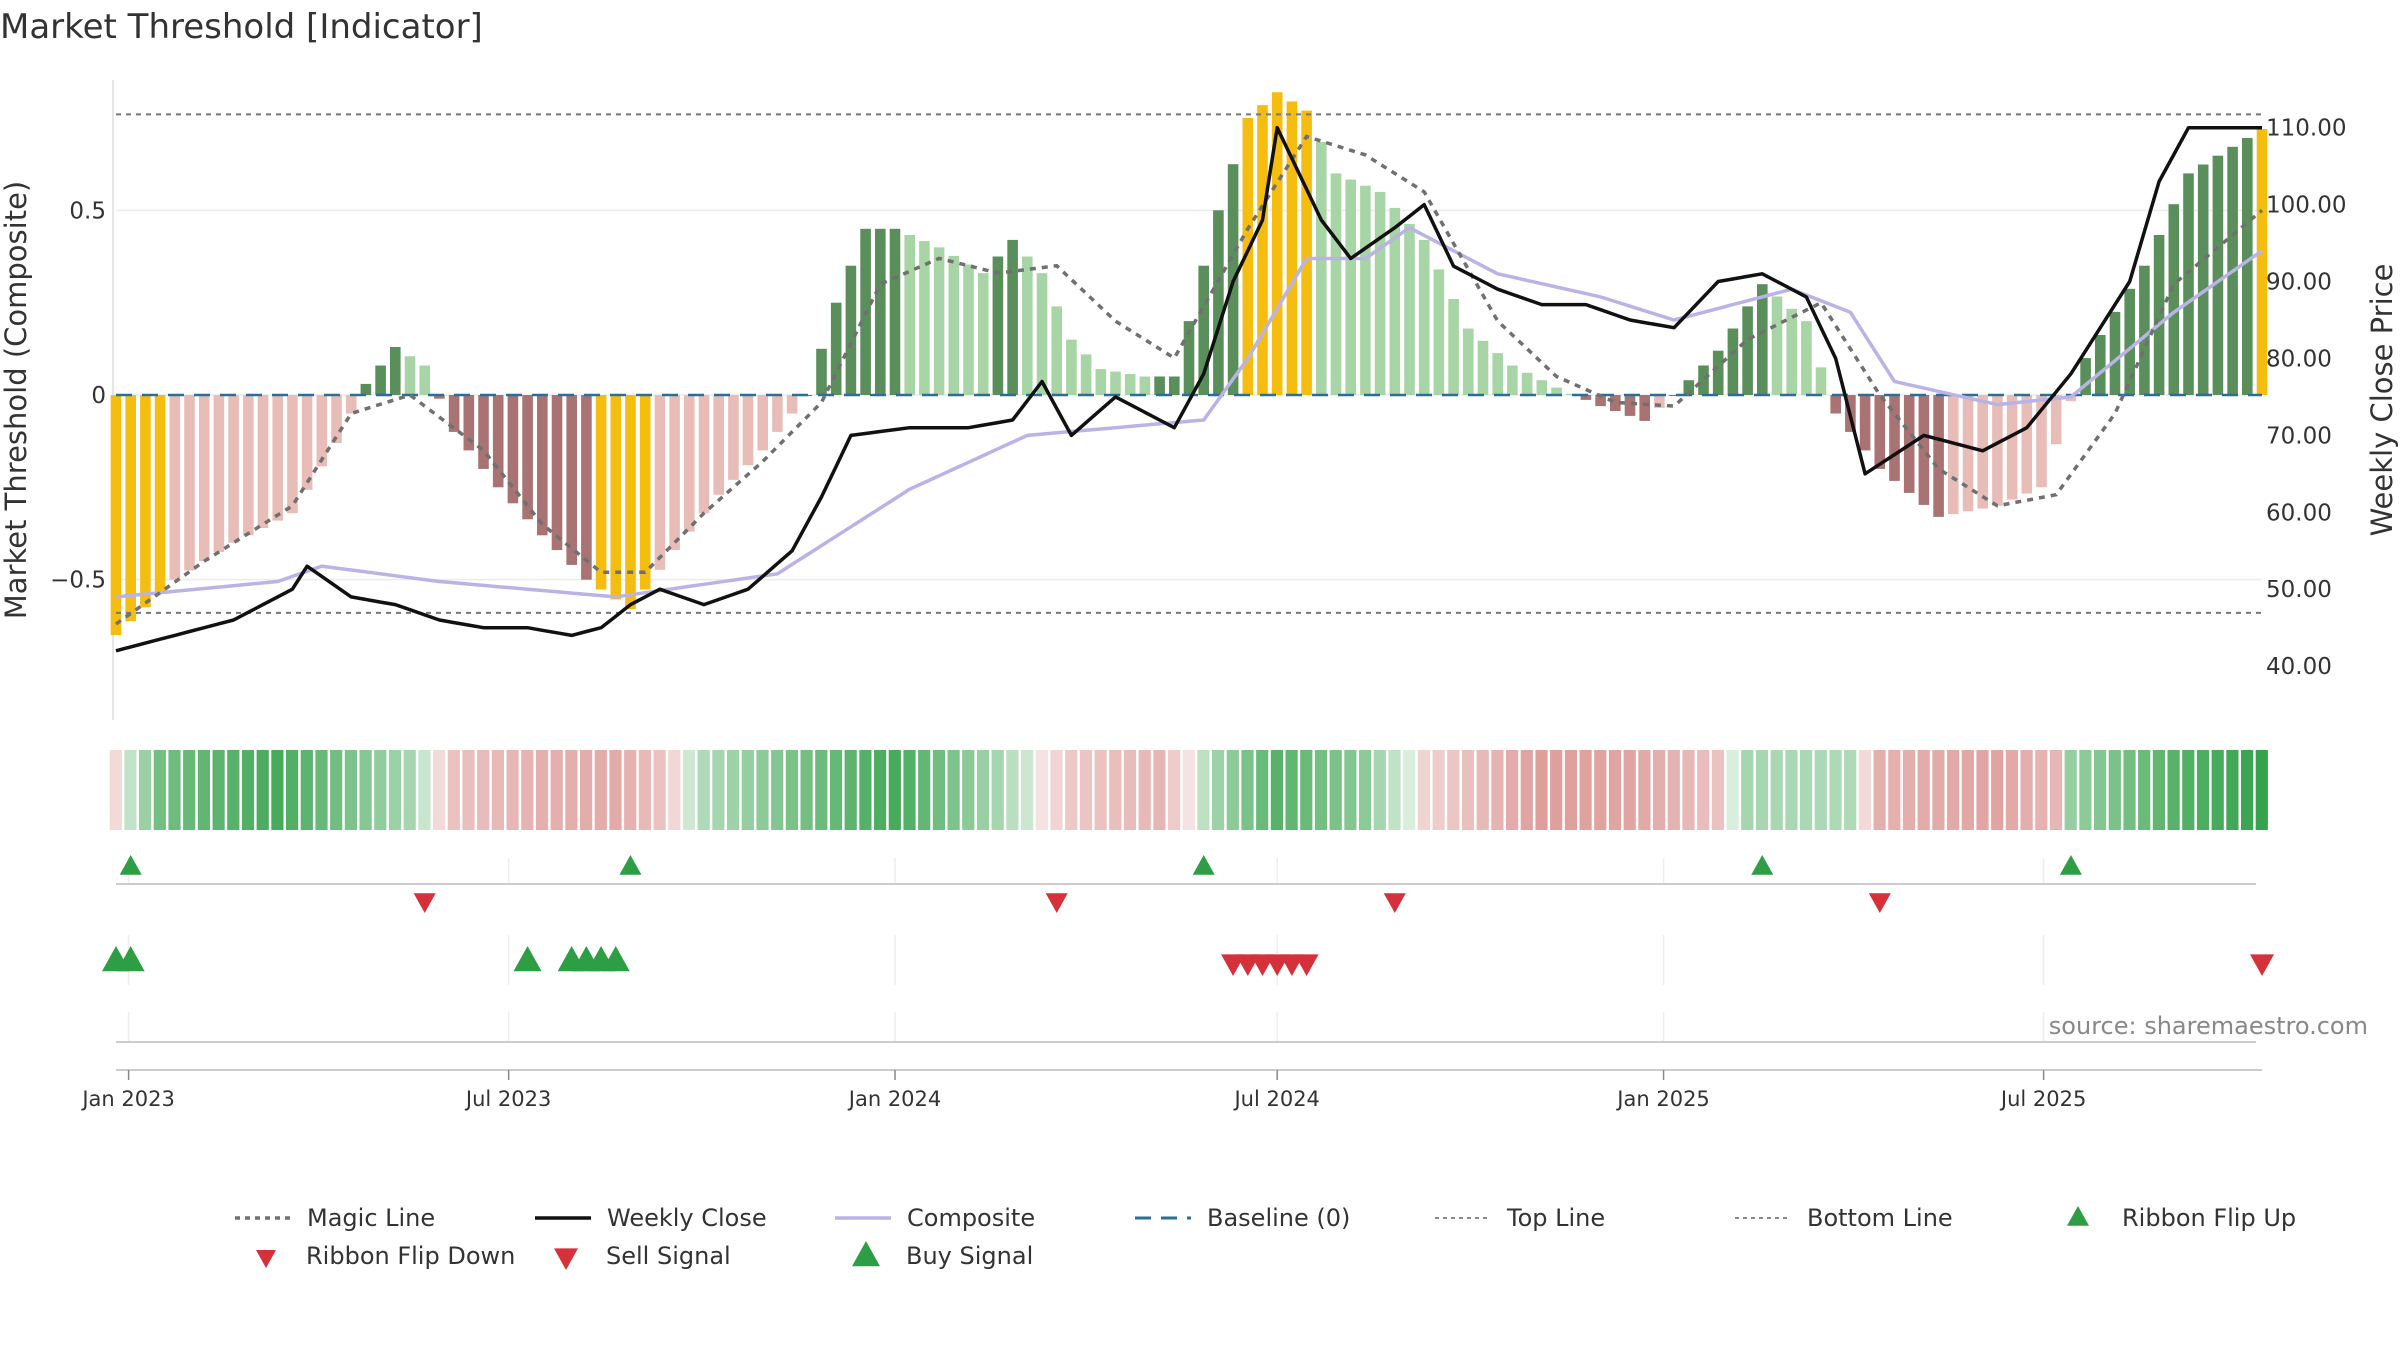 Image resolution: width=2400 pixels, height=1350 pixels. I want to click on x-tick-label-0: Jan 2023, so click(127, 1099).